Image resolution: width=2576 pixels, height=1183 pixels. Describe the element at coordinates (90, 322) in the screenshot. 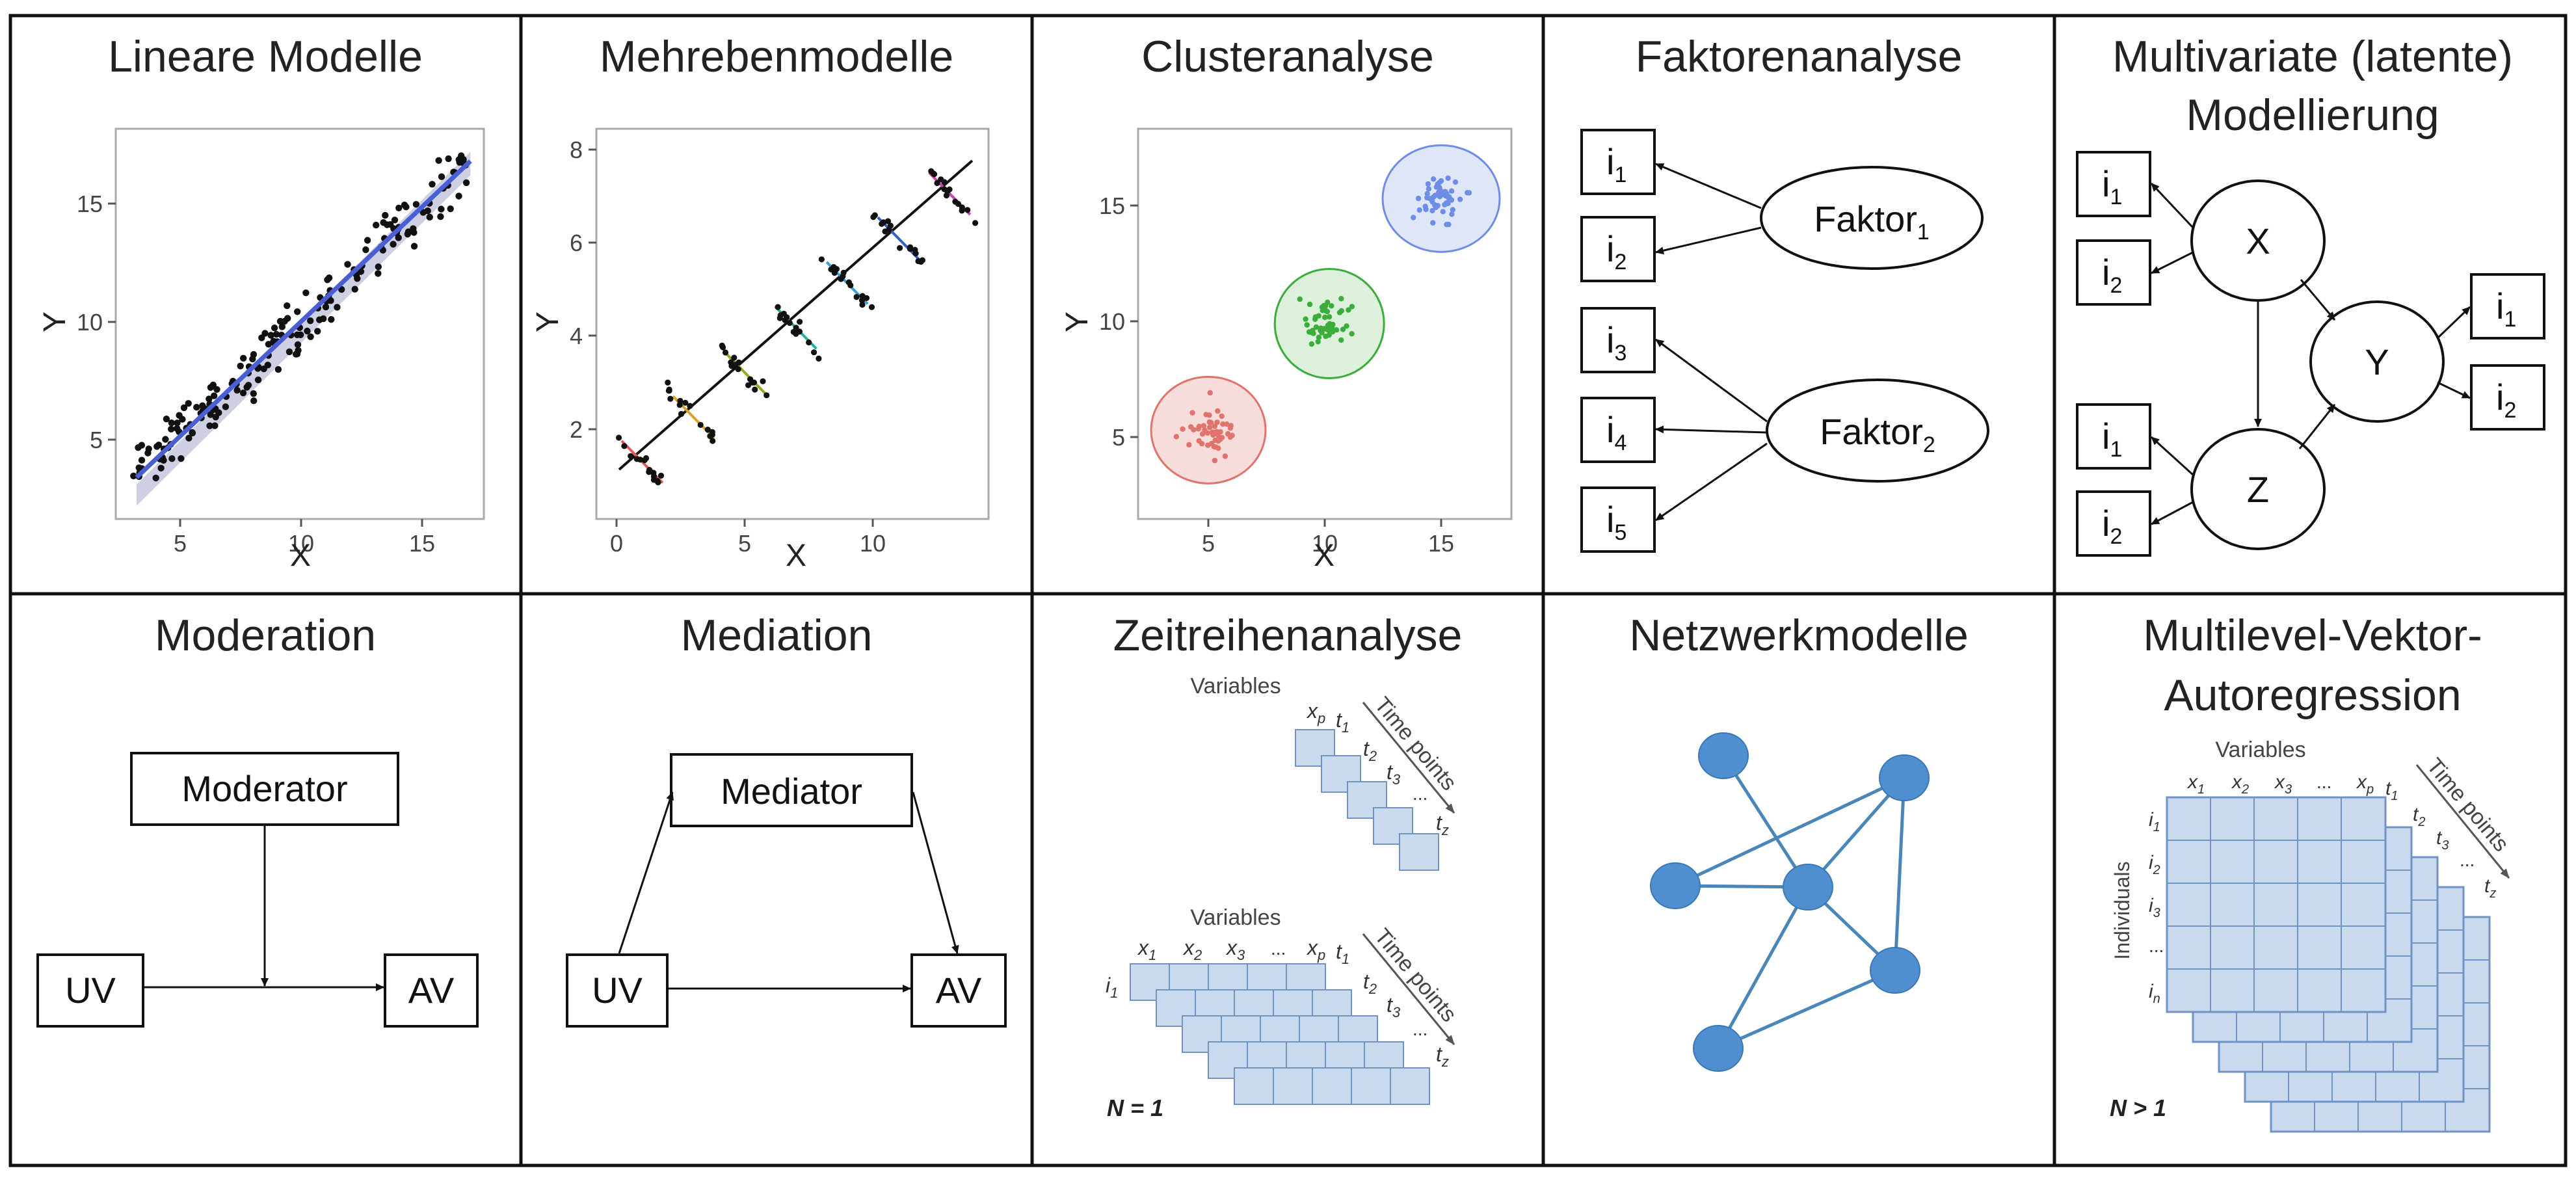

I see `y-tick-label: 10` at that location.